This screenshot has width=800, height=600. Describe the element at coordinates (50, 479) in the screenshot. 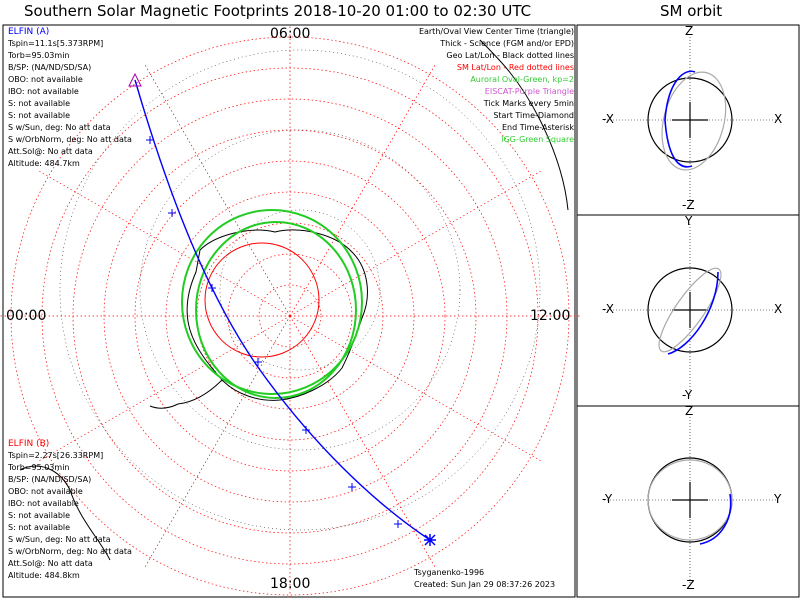

I see `elfin-b-line: B/SP: (NA/ND/SD/SA)` at that location.